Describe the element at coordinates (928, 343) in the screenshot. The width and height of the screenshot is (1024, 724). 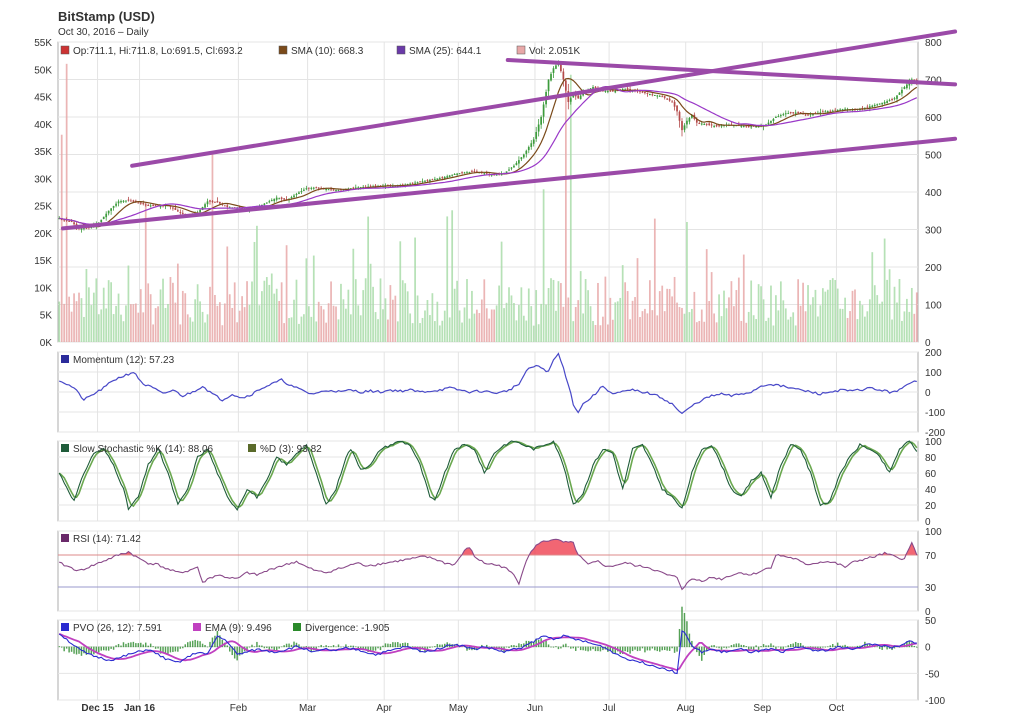
I see `y-right-tick-label: 0` at that location.